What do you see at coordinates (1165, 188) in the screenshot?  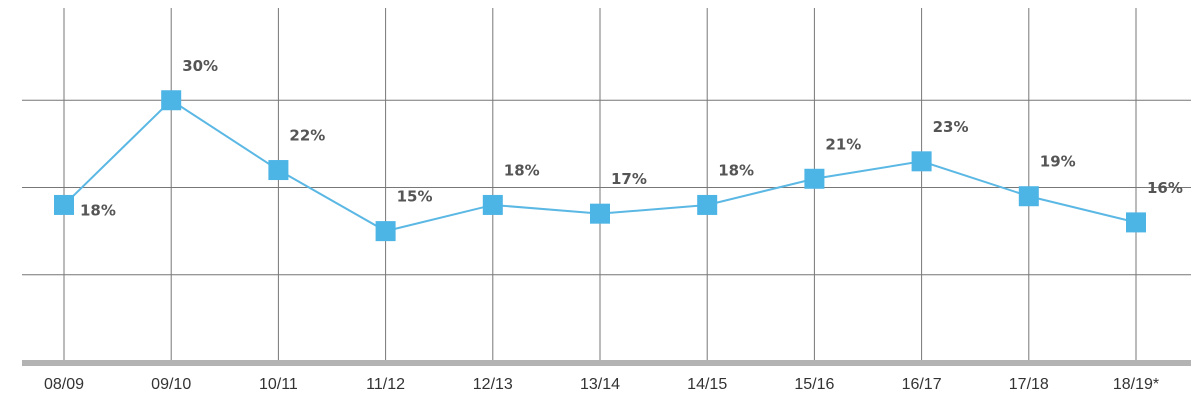 I see `data-label: 16%` at bounding box center [1165, 188].